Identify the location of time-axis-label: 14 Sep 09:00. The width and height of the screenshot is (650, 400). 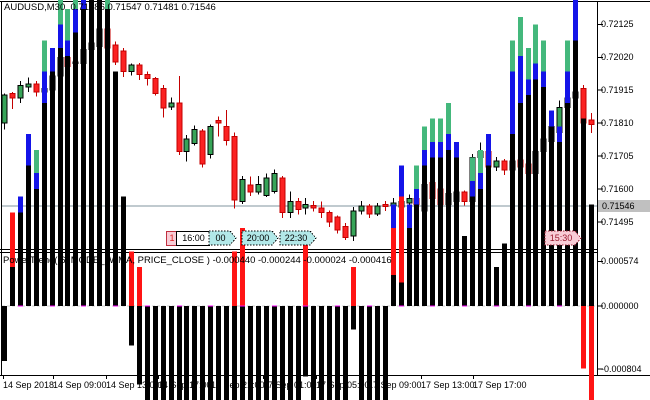
(80, 385).